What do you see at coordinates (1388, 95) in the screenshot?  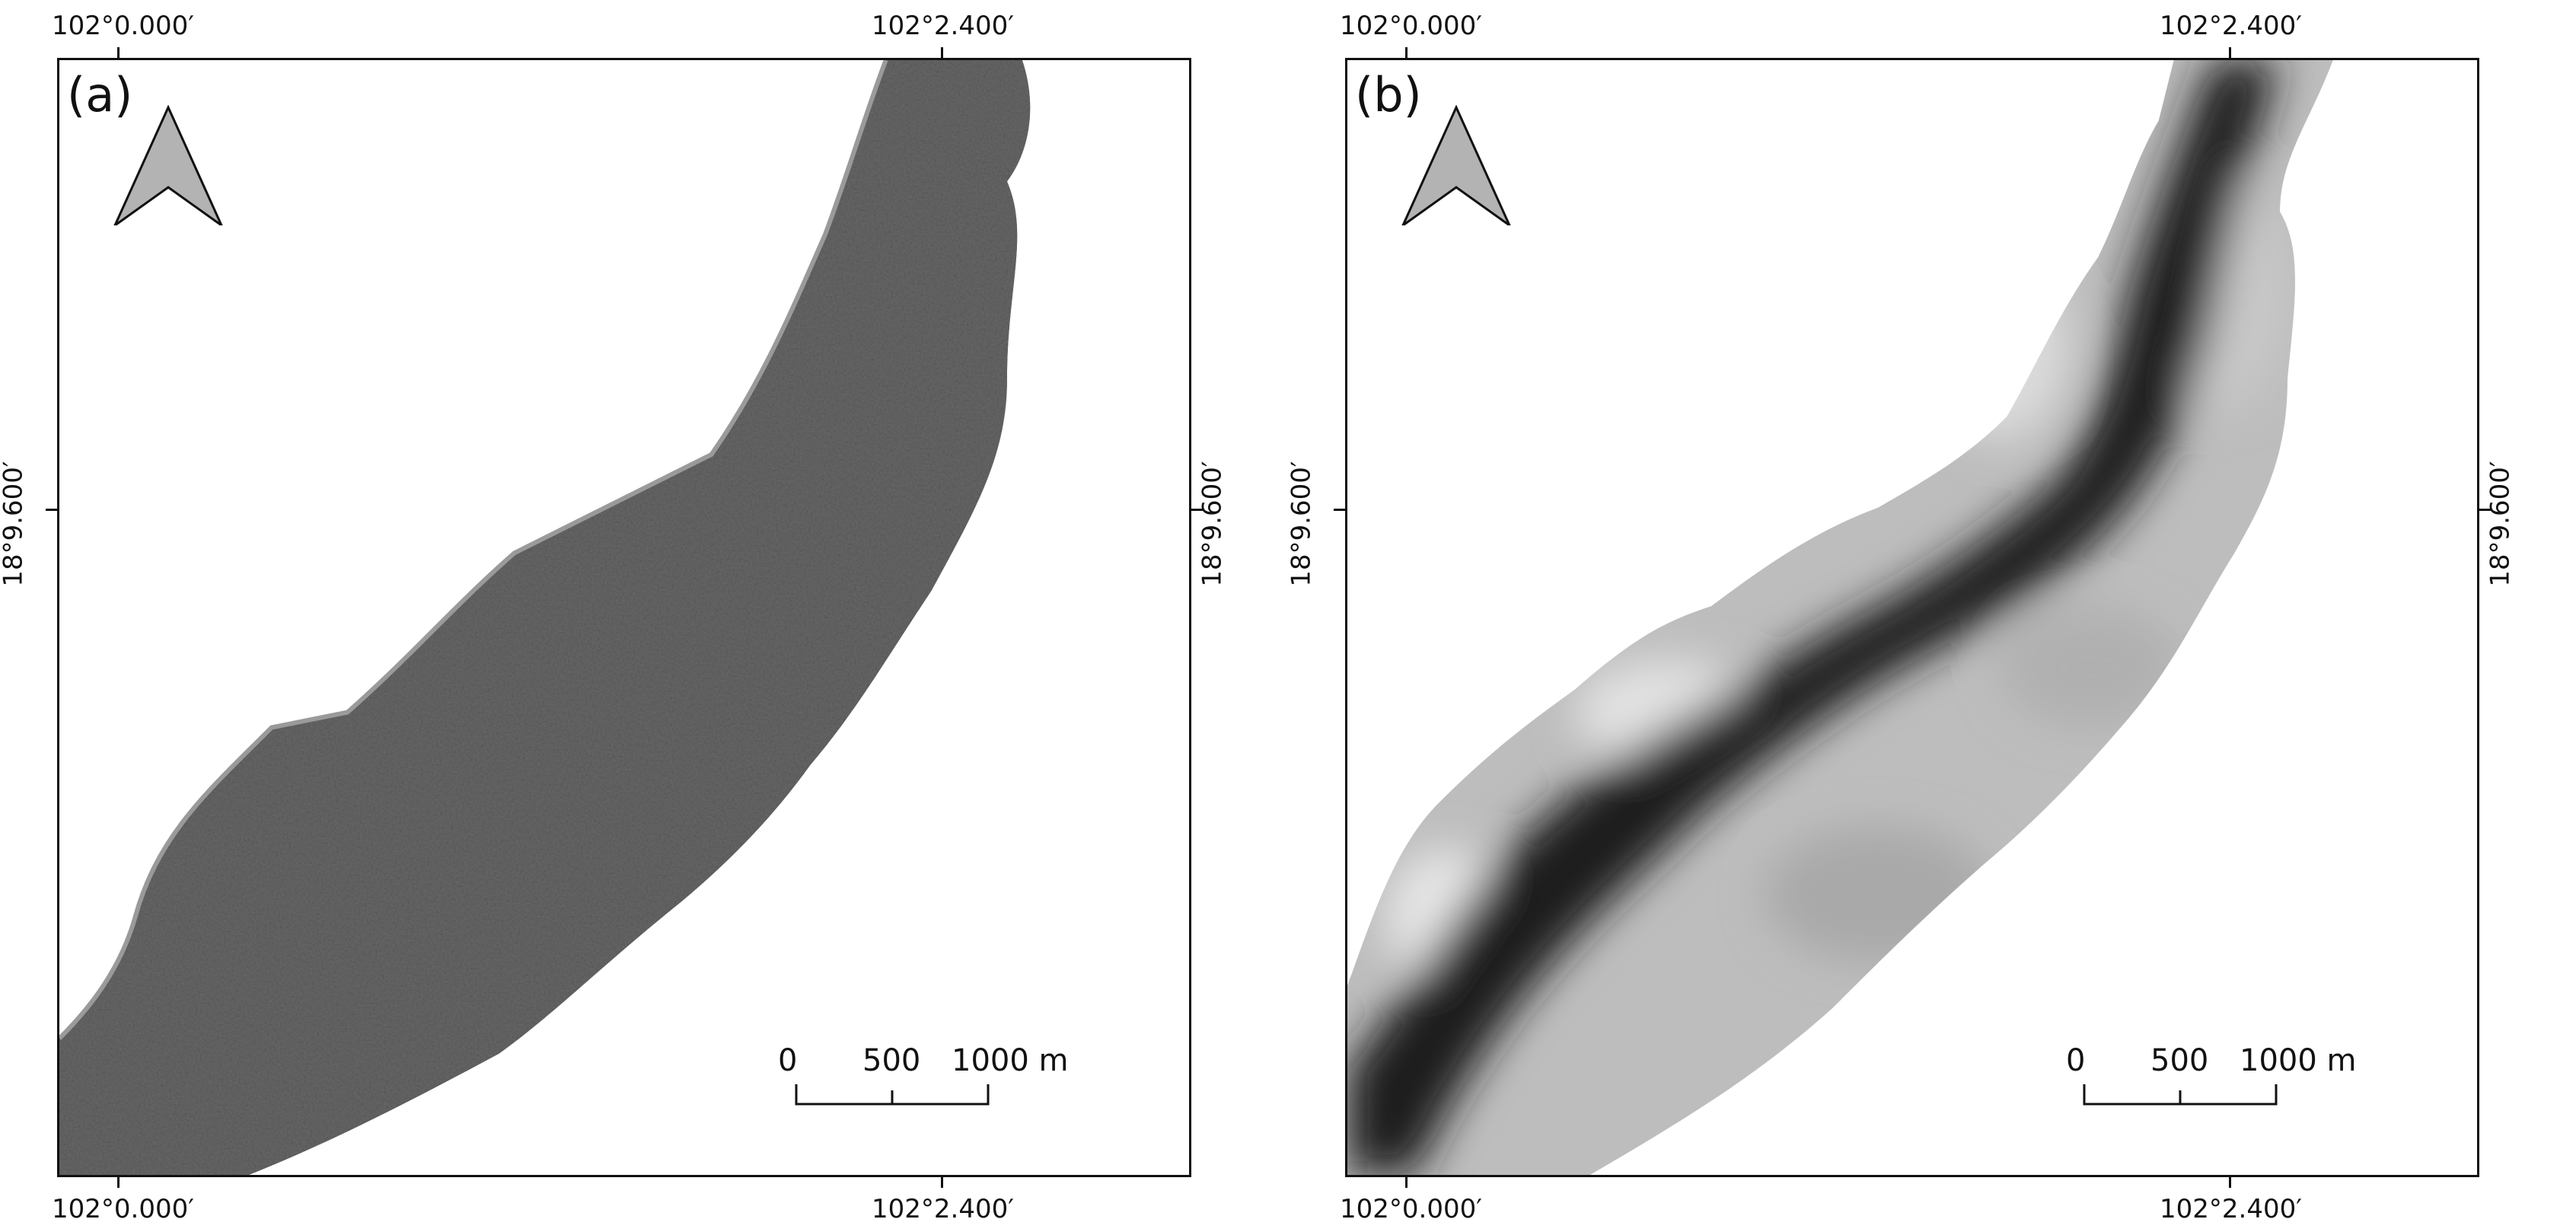 I see `panel-label-b: (b)` at bounding box center [1388, 95].